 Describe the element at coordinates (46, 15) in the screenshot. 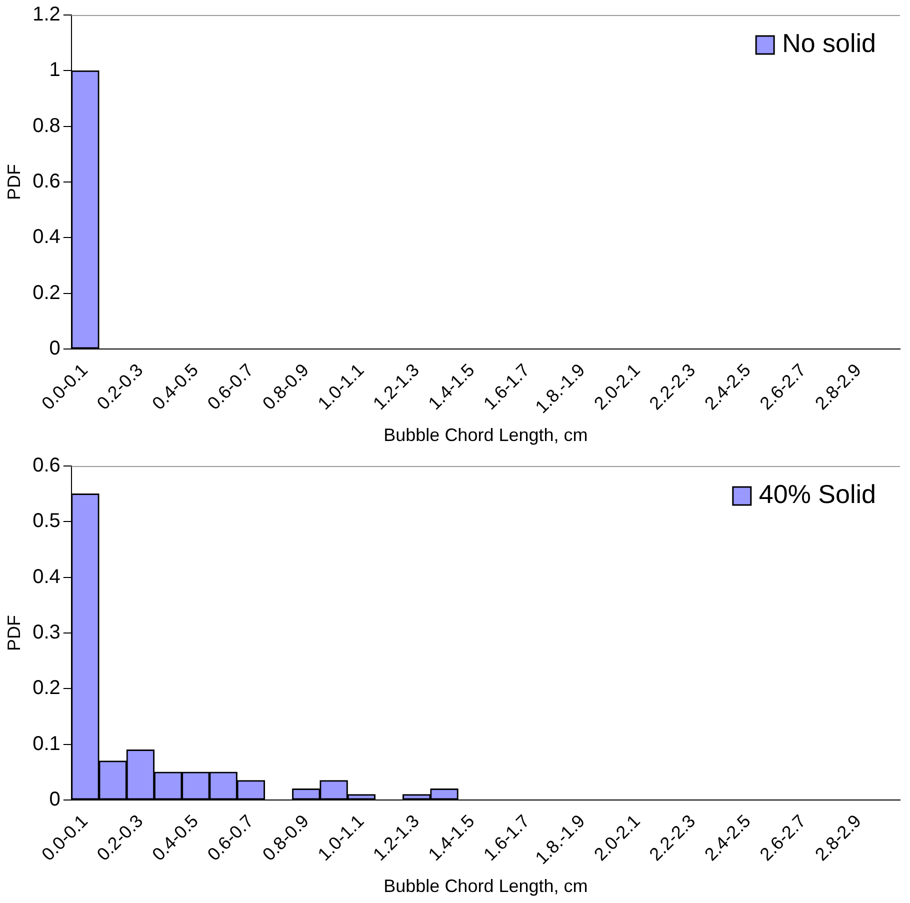

I see `y-tick-label: 1.2` at that location.